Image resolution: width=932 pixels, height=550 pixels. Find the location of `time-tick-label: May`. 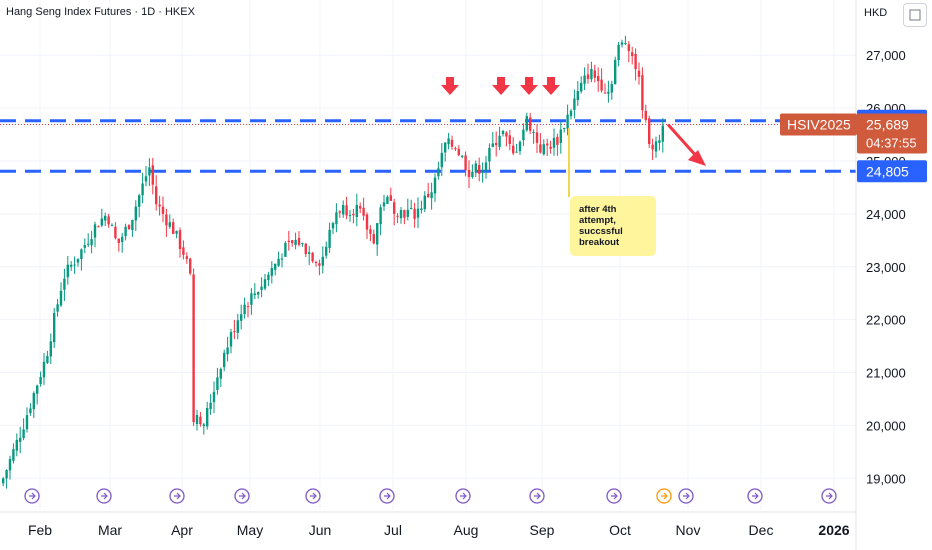

time-tick-label: May is located at coordinates (250, 530).